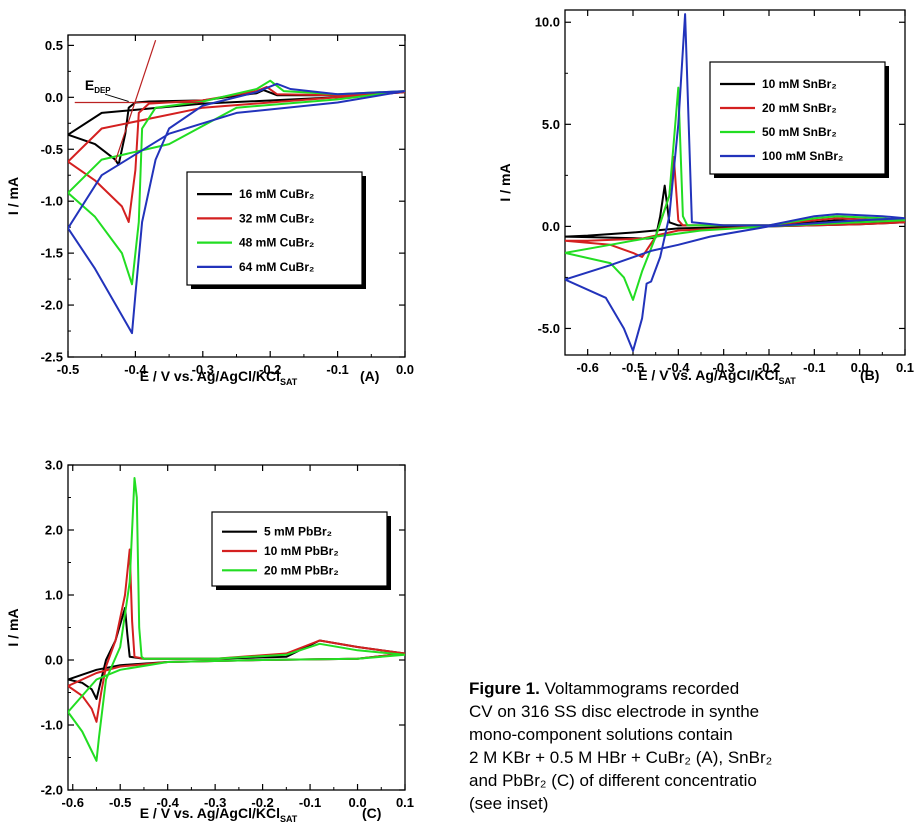 The image size is (916, 835). I want to click on y-tick-label: 5.0, so click(551, 124).